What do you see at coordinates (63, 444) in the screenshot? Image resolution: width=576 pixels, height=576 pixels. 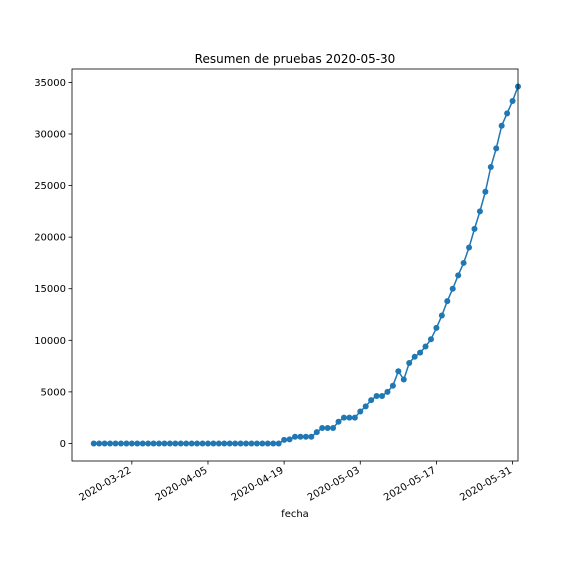 I see `y-tick-label: 0` at bounding box center [63, 444].